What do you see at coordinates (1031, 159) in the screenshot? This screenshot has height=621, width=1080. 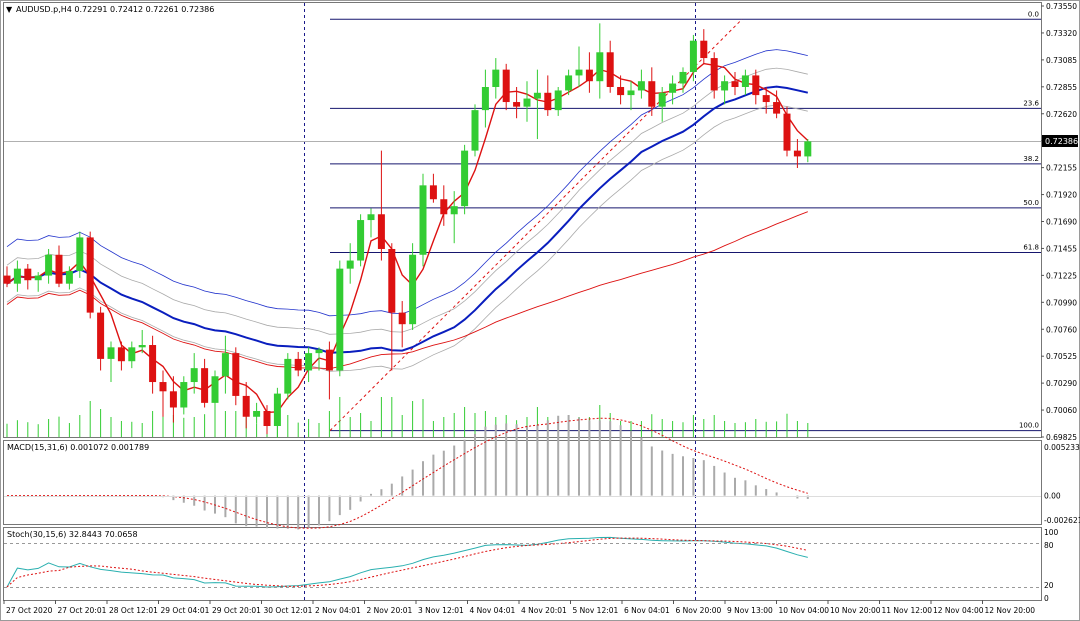 I see `fib-level-label: 38.2` at bounding box center [1031, 159].